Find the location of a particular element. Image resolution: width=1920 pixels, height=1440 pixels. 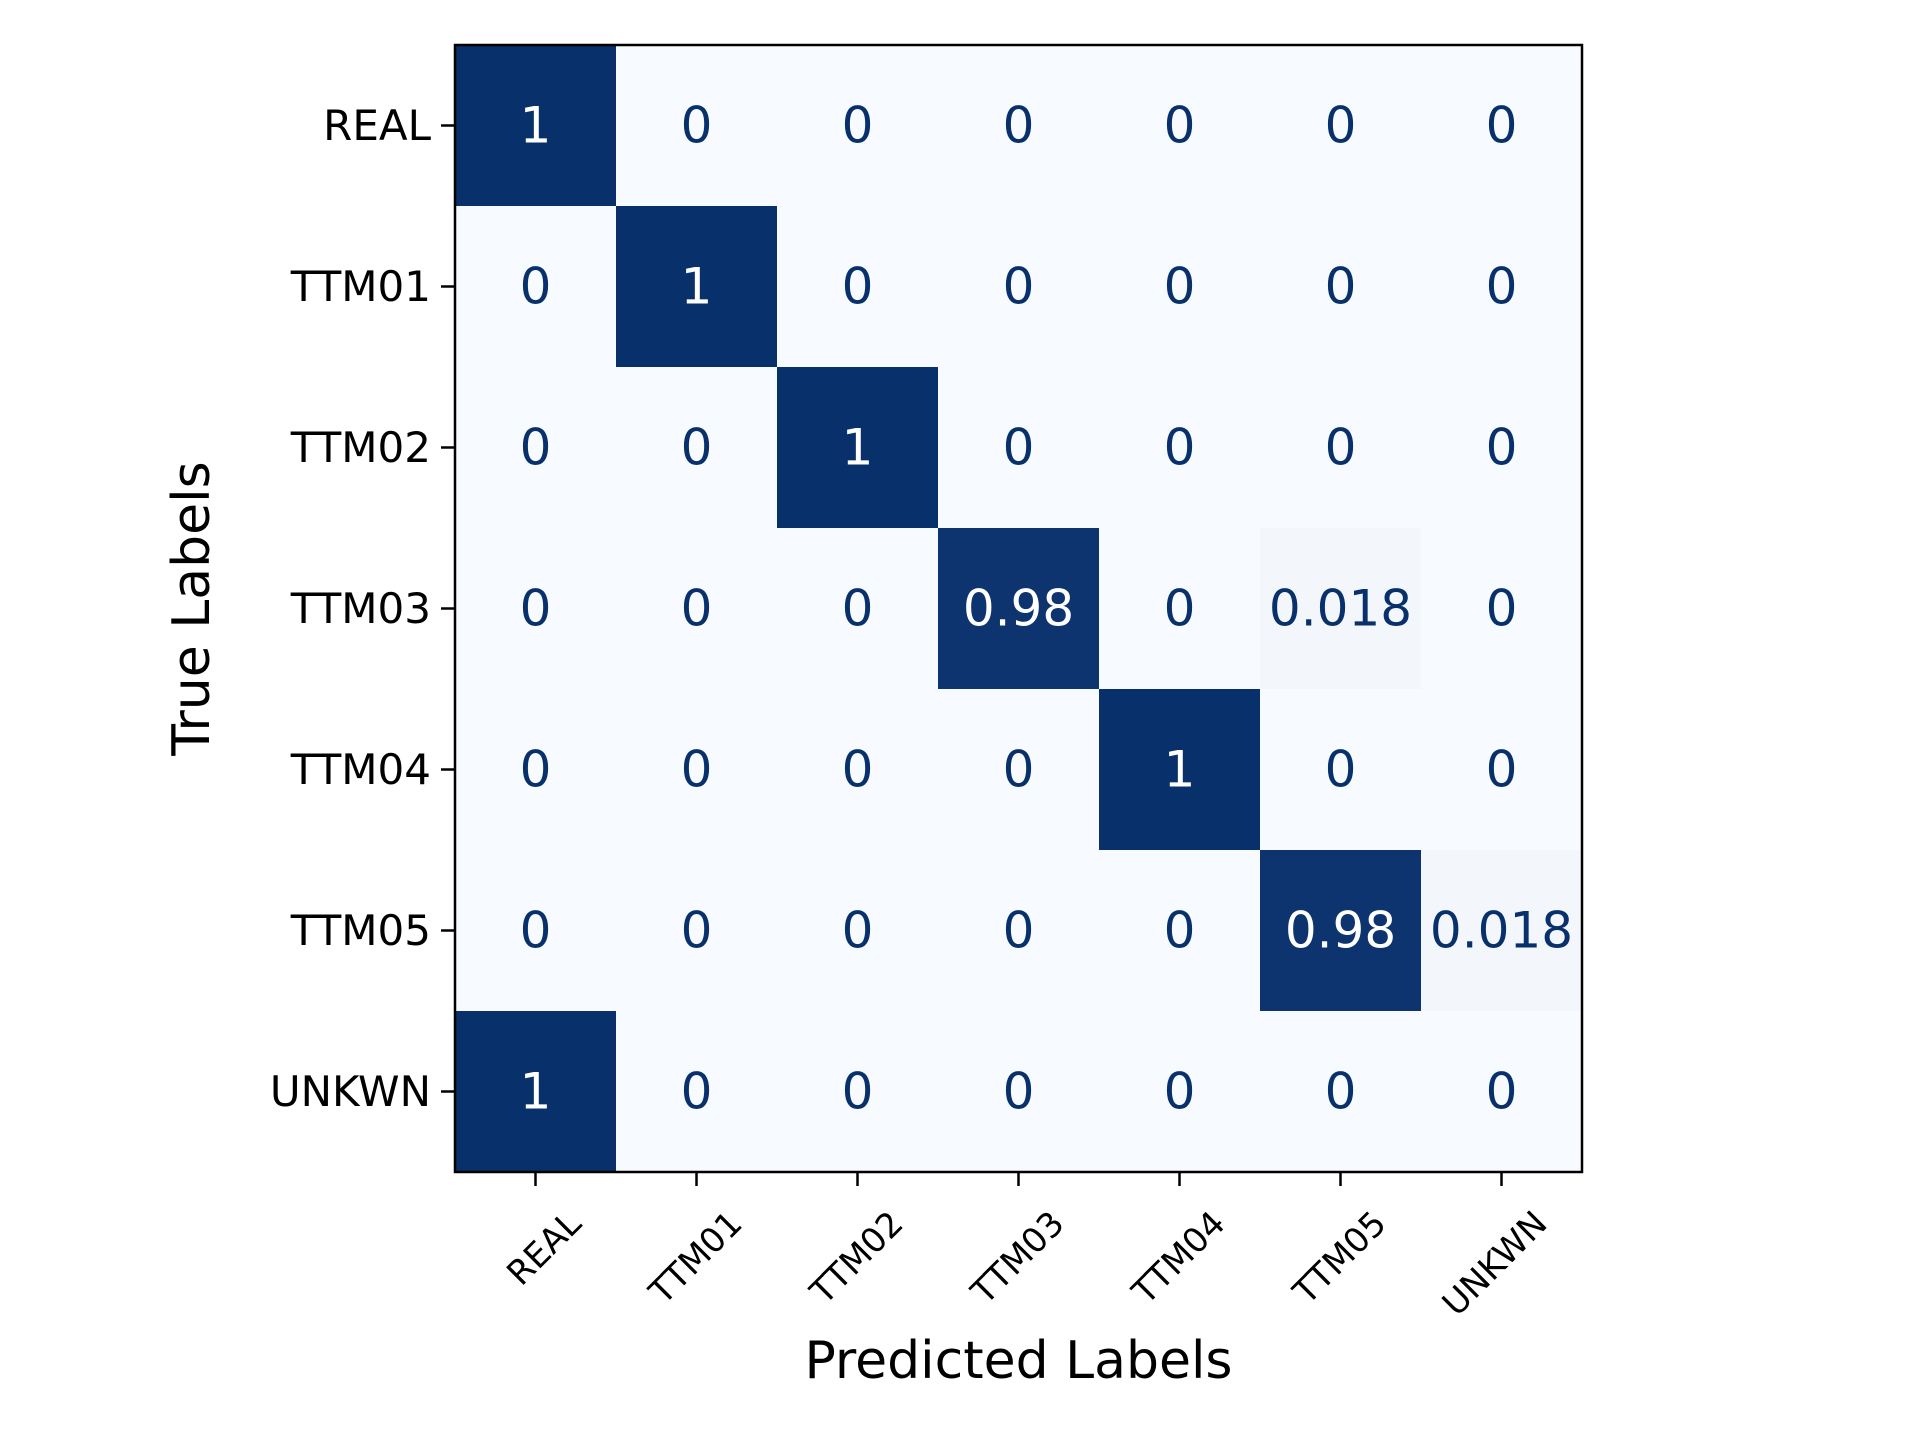

cell-ttm02-real is located at coordinates (536, 448).